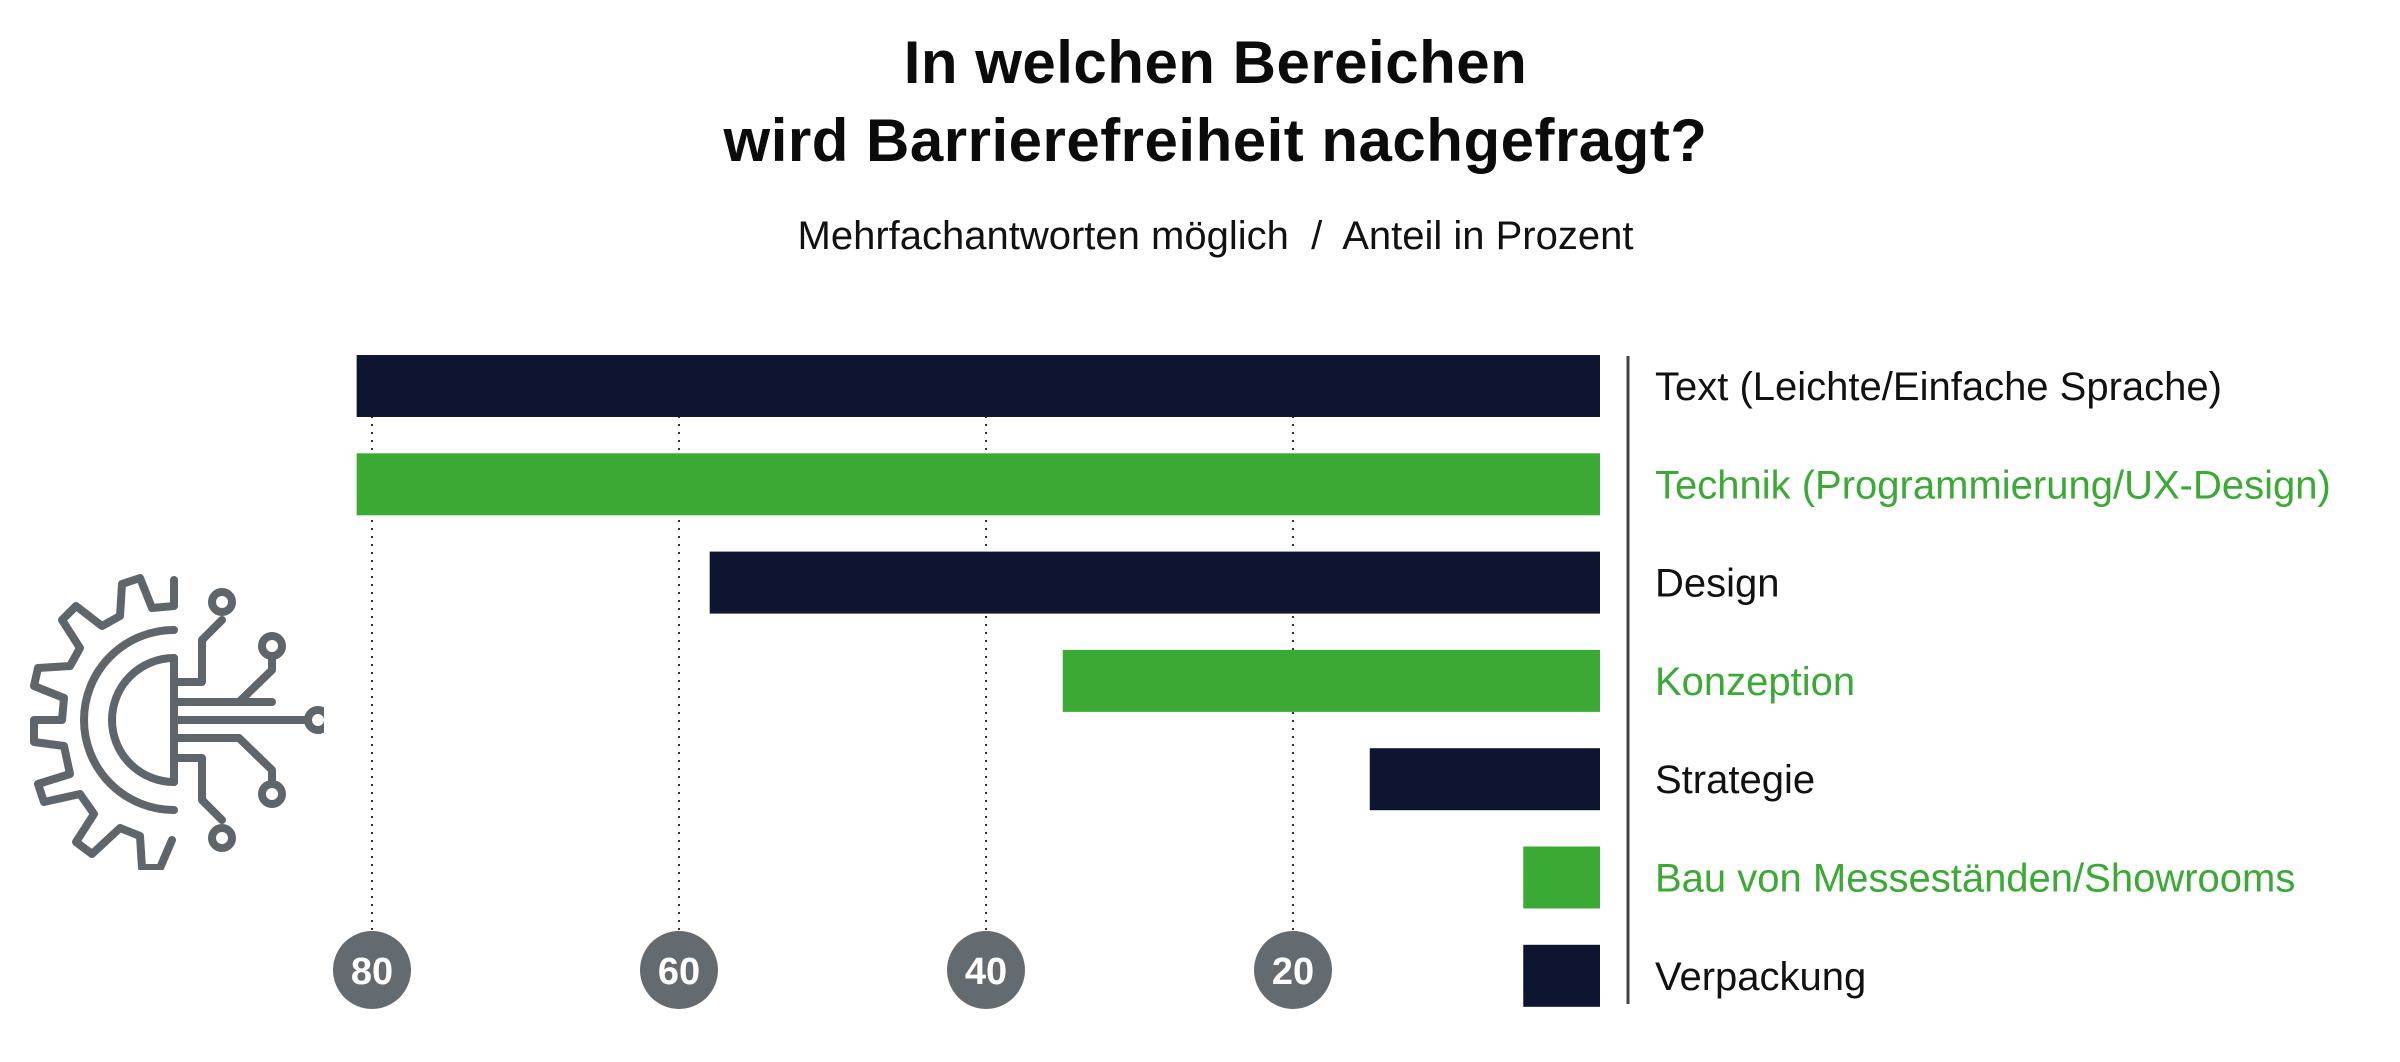 This screenshot has height=1062, width=2400. Describe the element at coordinates (832, 970) in the screenshot. I see `axis-ticks: 80 60 40 20` at that location.